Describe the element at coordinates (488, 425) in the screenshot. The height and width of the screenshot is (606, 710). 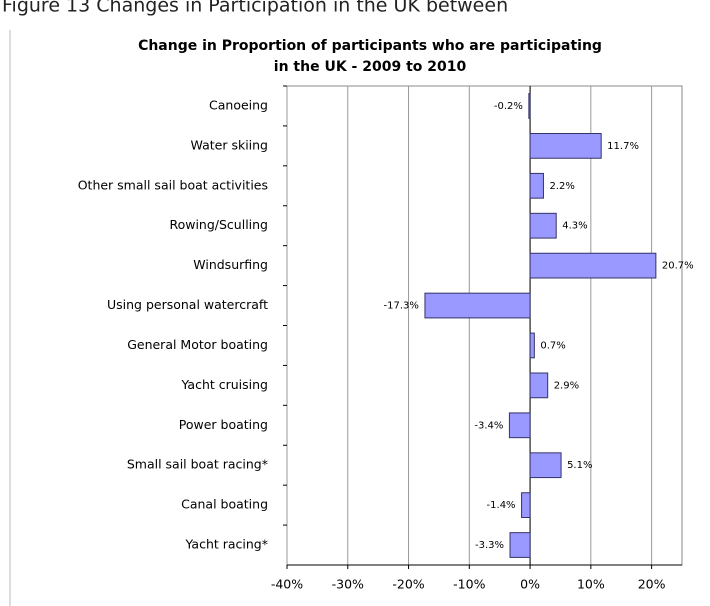
I see `value-label: -3.4%` at that location.